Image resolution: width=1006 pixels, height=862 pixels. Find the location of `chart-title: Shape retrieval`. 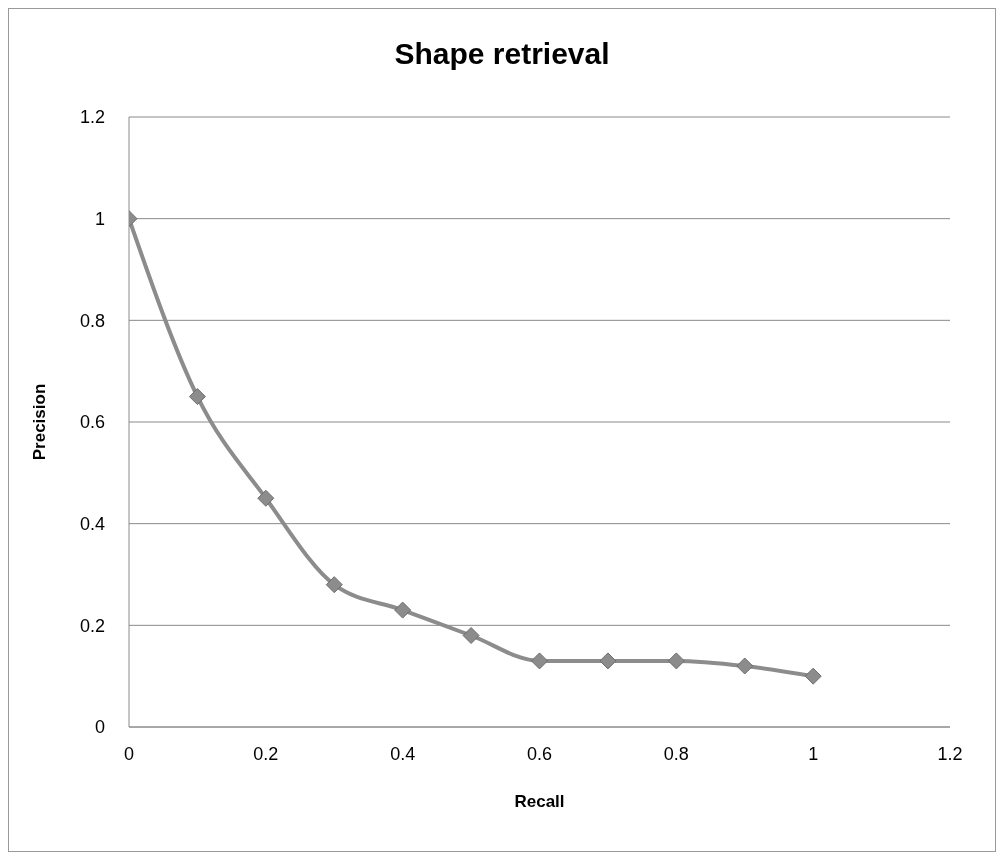

chart-title: Shape retrieval is located at coordinates (502, 54).